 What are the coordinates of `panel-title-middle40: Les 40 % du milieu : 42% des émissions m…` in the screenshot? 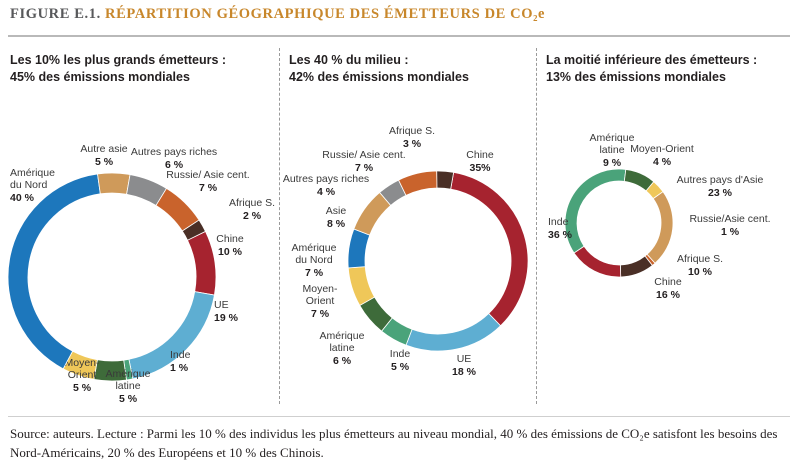 It's located at (379, 69).